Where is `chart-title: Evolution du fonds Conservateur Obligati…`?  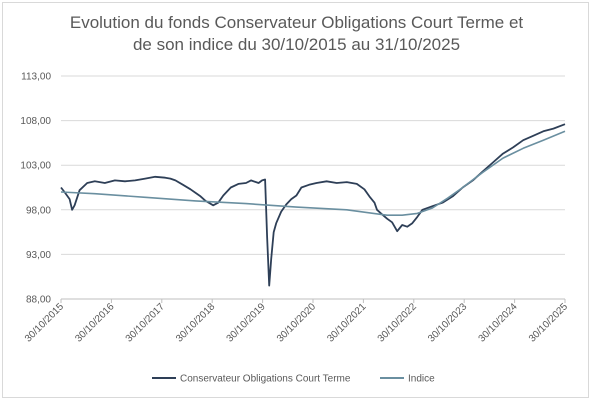 chart-title: Evolution du fonds Conservateur Obligati… is located at coordinates (296, 34).